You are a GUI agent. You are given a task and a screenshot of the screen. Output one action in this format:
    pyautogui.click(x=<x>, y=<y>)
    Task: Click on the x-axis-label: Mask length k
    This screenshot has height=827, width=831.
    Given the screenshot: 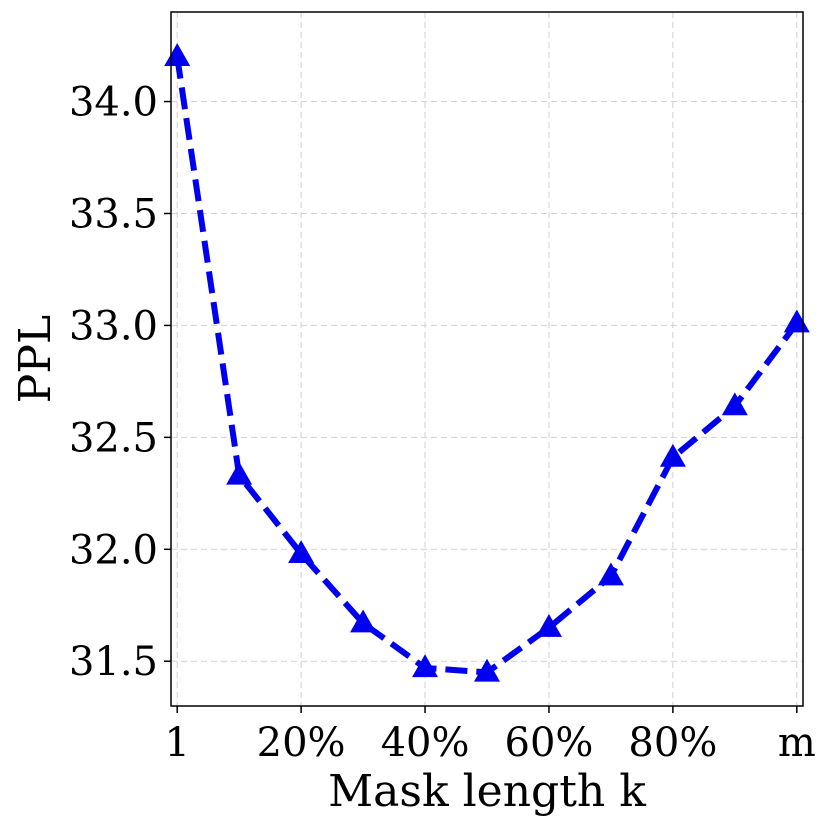 What is the action you would take?
    pyautogui.click(x=487, y=791)
    